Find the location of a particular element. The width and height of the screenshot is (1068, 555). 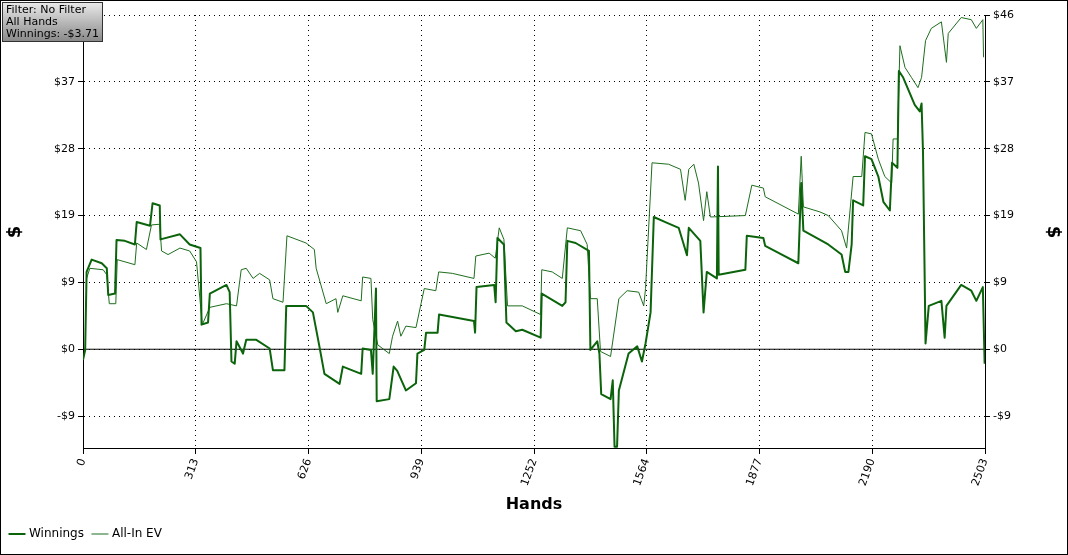

y2-tick-label: $46 is located at coordinates (1003, 14).